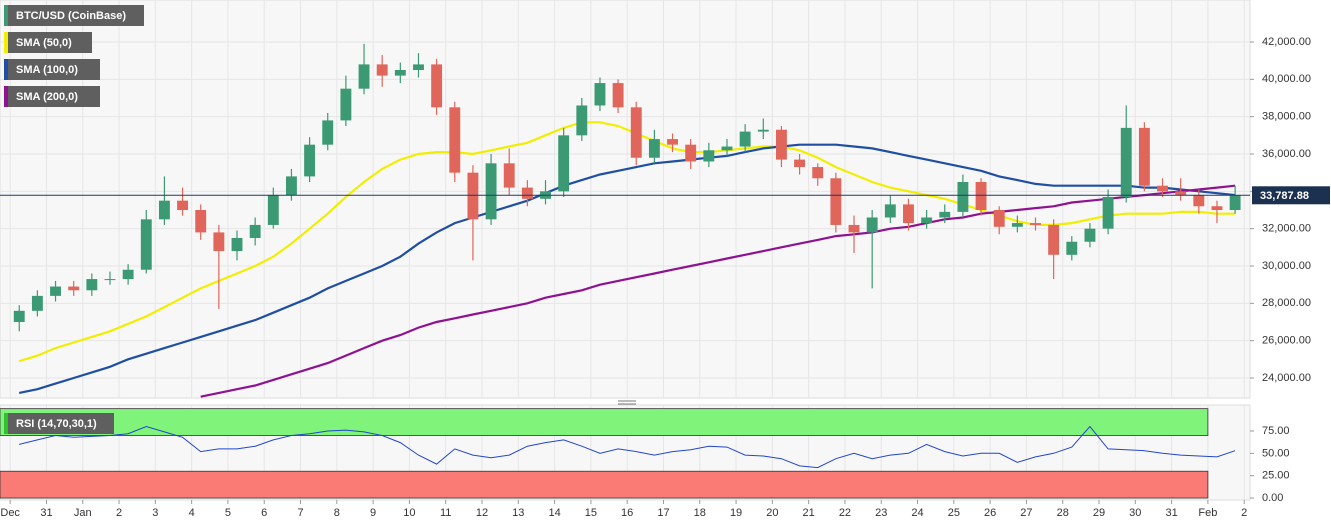 Image resolution: width=1331 pixels, height=526 pixels. I want to click on y-tick-label: 24,000.00, so click(1286, 378).